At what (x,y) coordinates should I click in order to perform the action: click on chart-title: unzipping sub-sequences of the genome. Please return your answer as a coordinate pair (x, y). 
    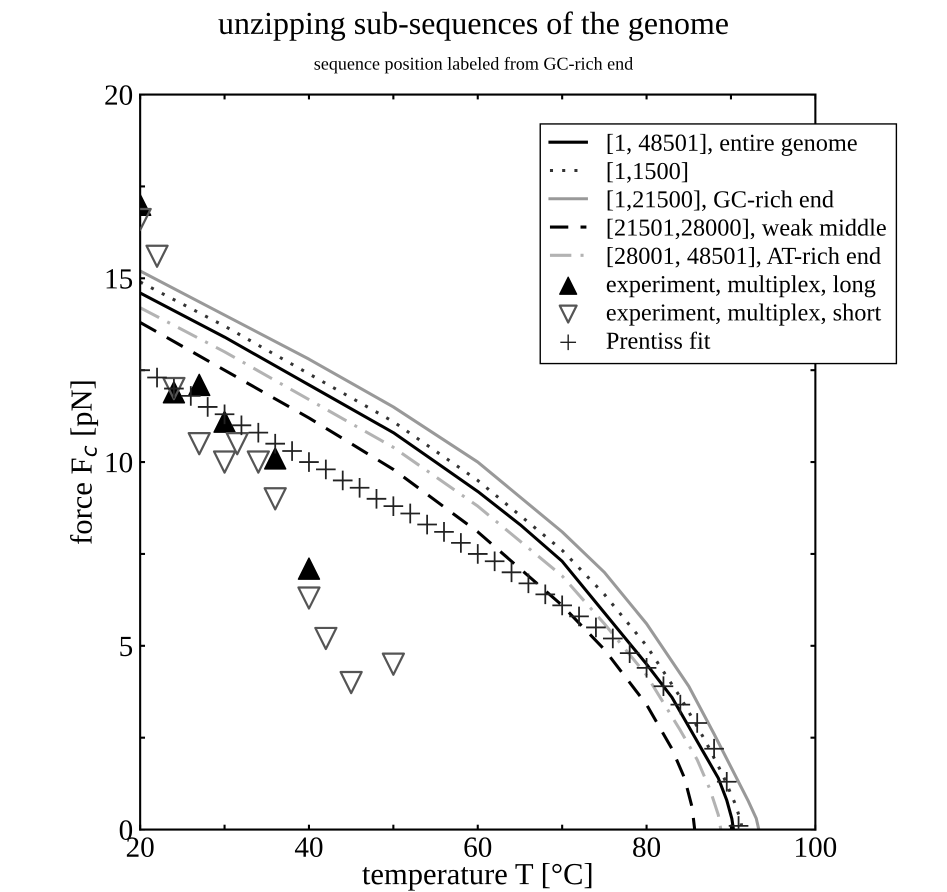
    Looking at the image, I should click on (473, 26).